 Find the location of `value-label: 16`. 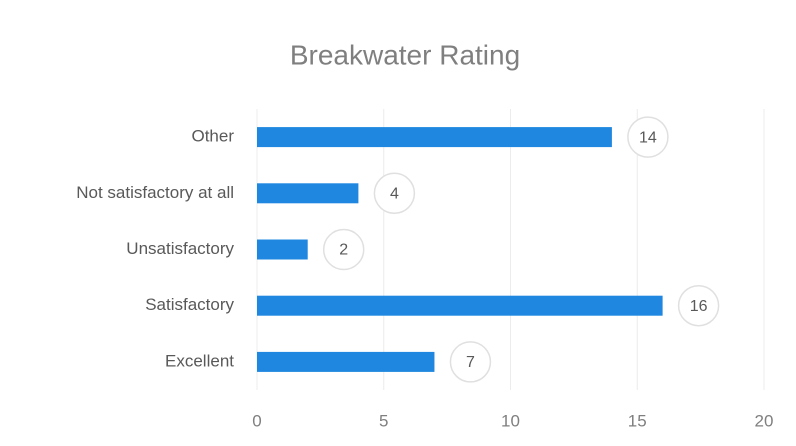

value-label: 16 is located at coordinates (699, 306).